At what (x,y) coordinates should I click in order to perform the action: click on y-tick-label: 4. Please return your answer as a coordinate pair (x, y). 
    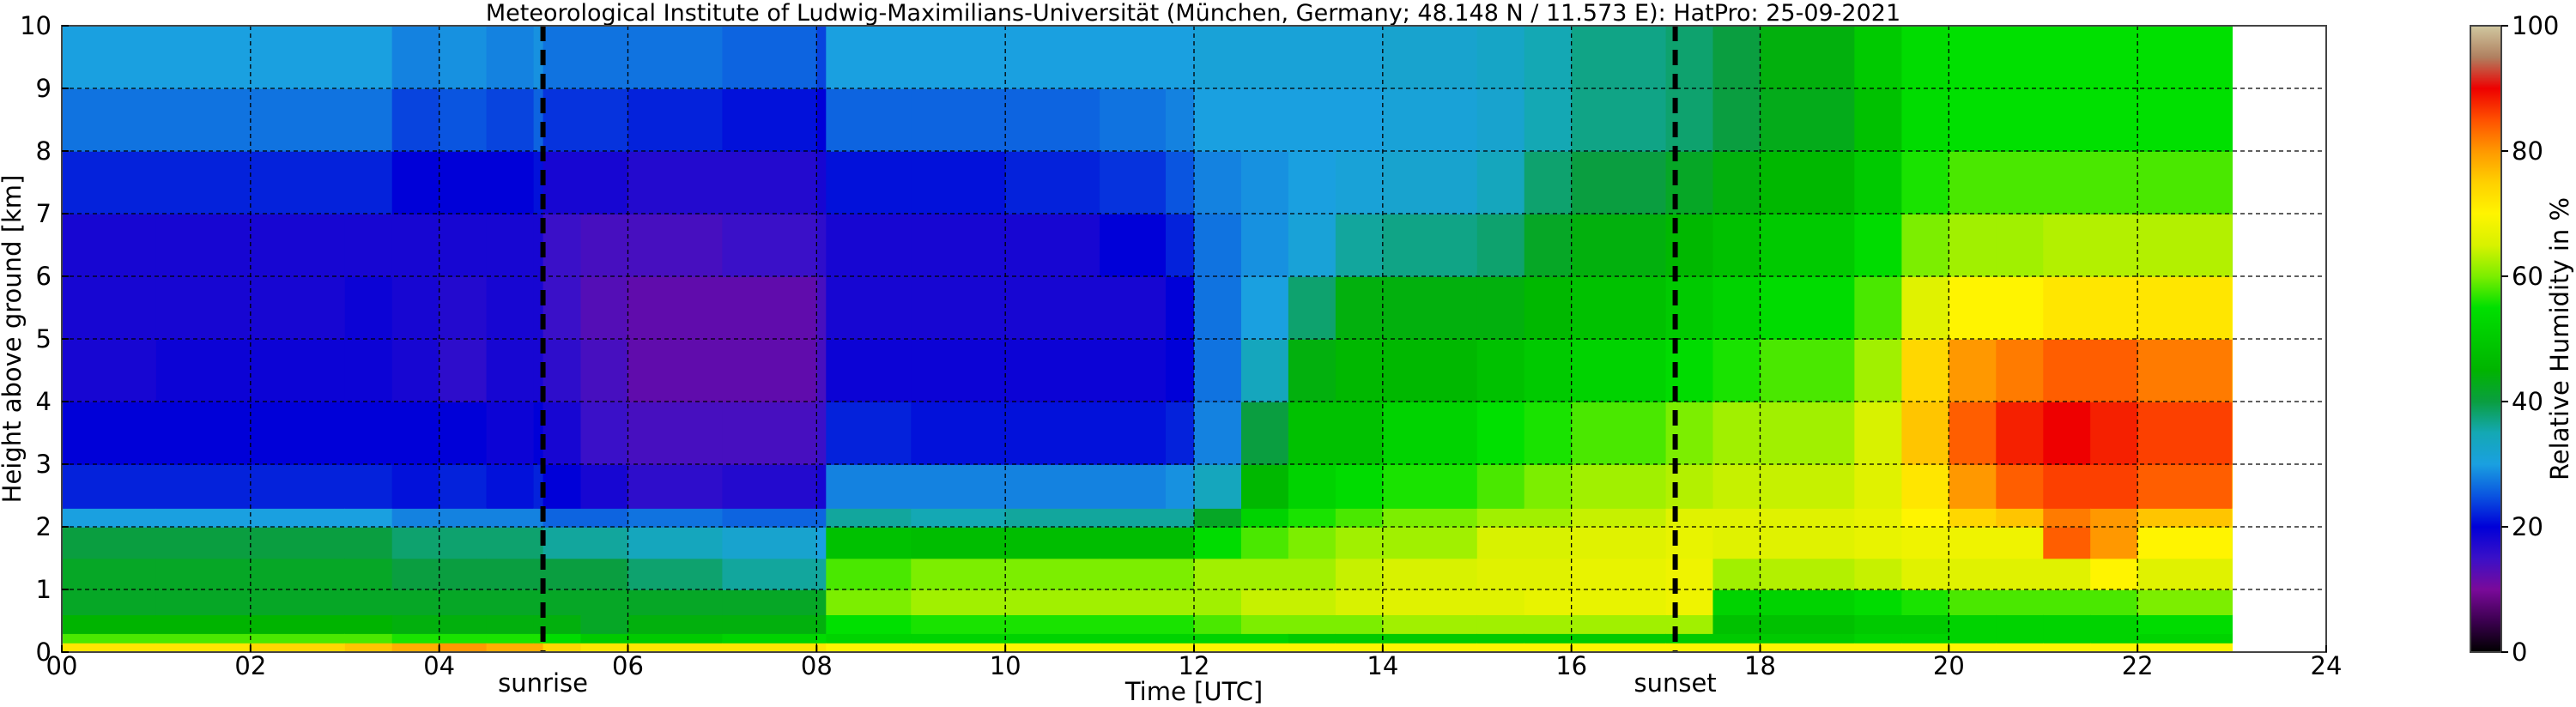
    Looking at the image, I should click on (44, 402).